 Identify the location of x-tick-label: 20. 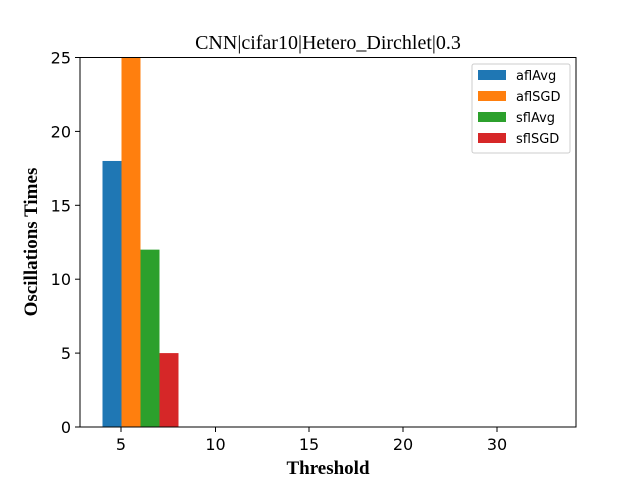
(403, 444).